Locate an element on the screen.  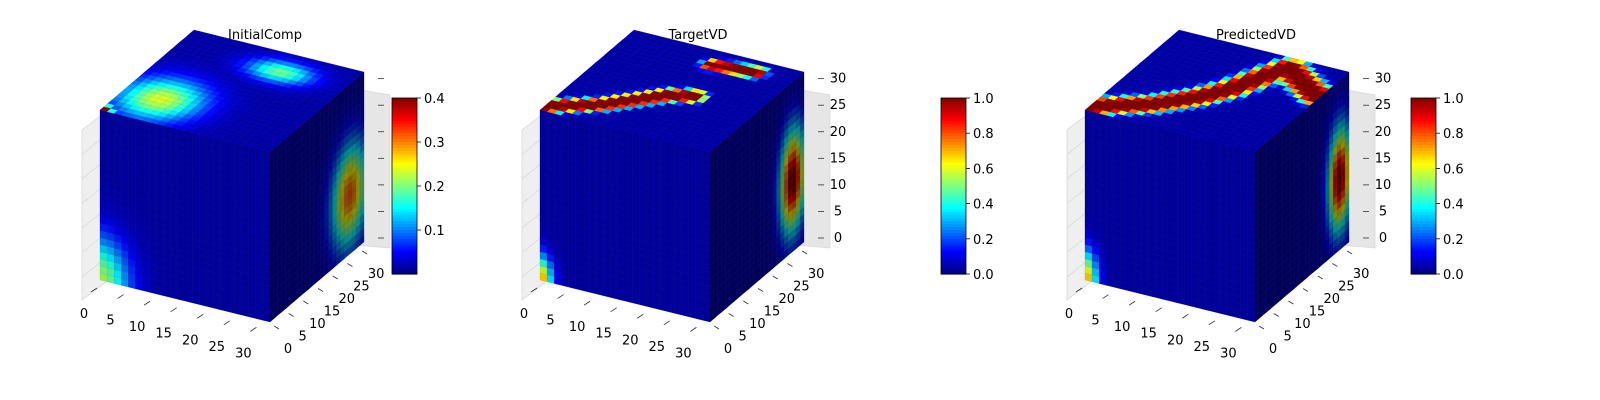
colorbar-tick-label: 0.6 is located at coordinates (983, 169).